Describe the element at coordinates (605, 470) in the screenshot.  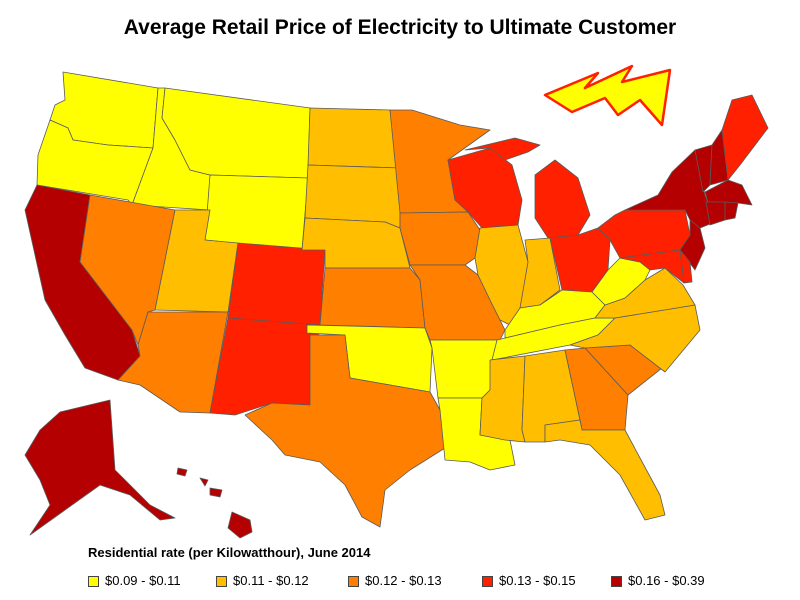
I see `state-fl` at that location.